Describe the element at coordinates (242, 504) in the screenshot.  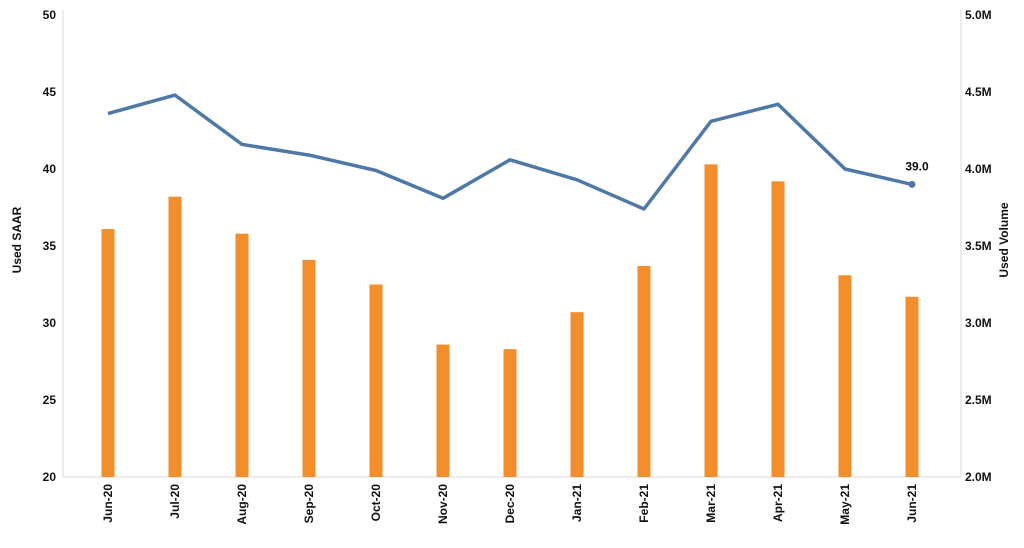
I see `x-tick-label: Aug-20` at that location.